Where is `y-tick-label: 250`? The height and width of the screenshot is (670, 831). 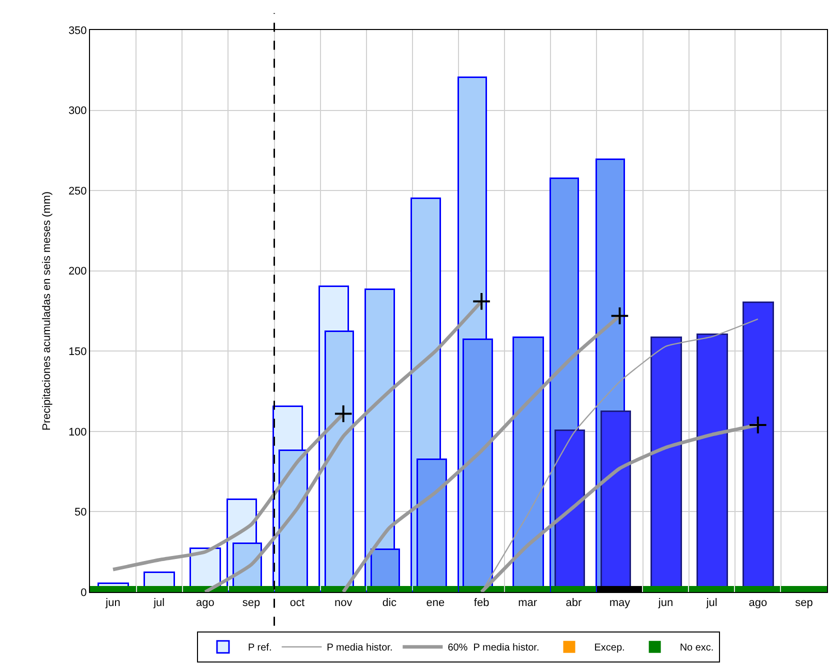
y-tick-label: 250 is located at coordinates (77, 191).